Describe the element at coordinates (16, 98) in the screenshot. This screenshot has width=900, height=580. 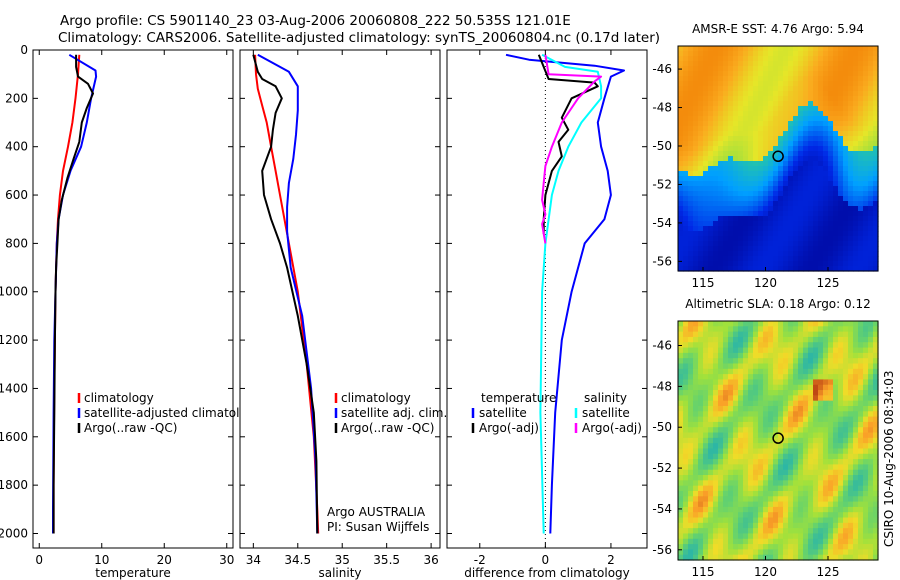
I see `temperature-ytick-label: 200` at that location.